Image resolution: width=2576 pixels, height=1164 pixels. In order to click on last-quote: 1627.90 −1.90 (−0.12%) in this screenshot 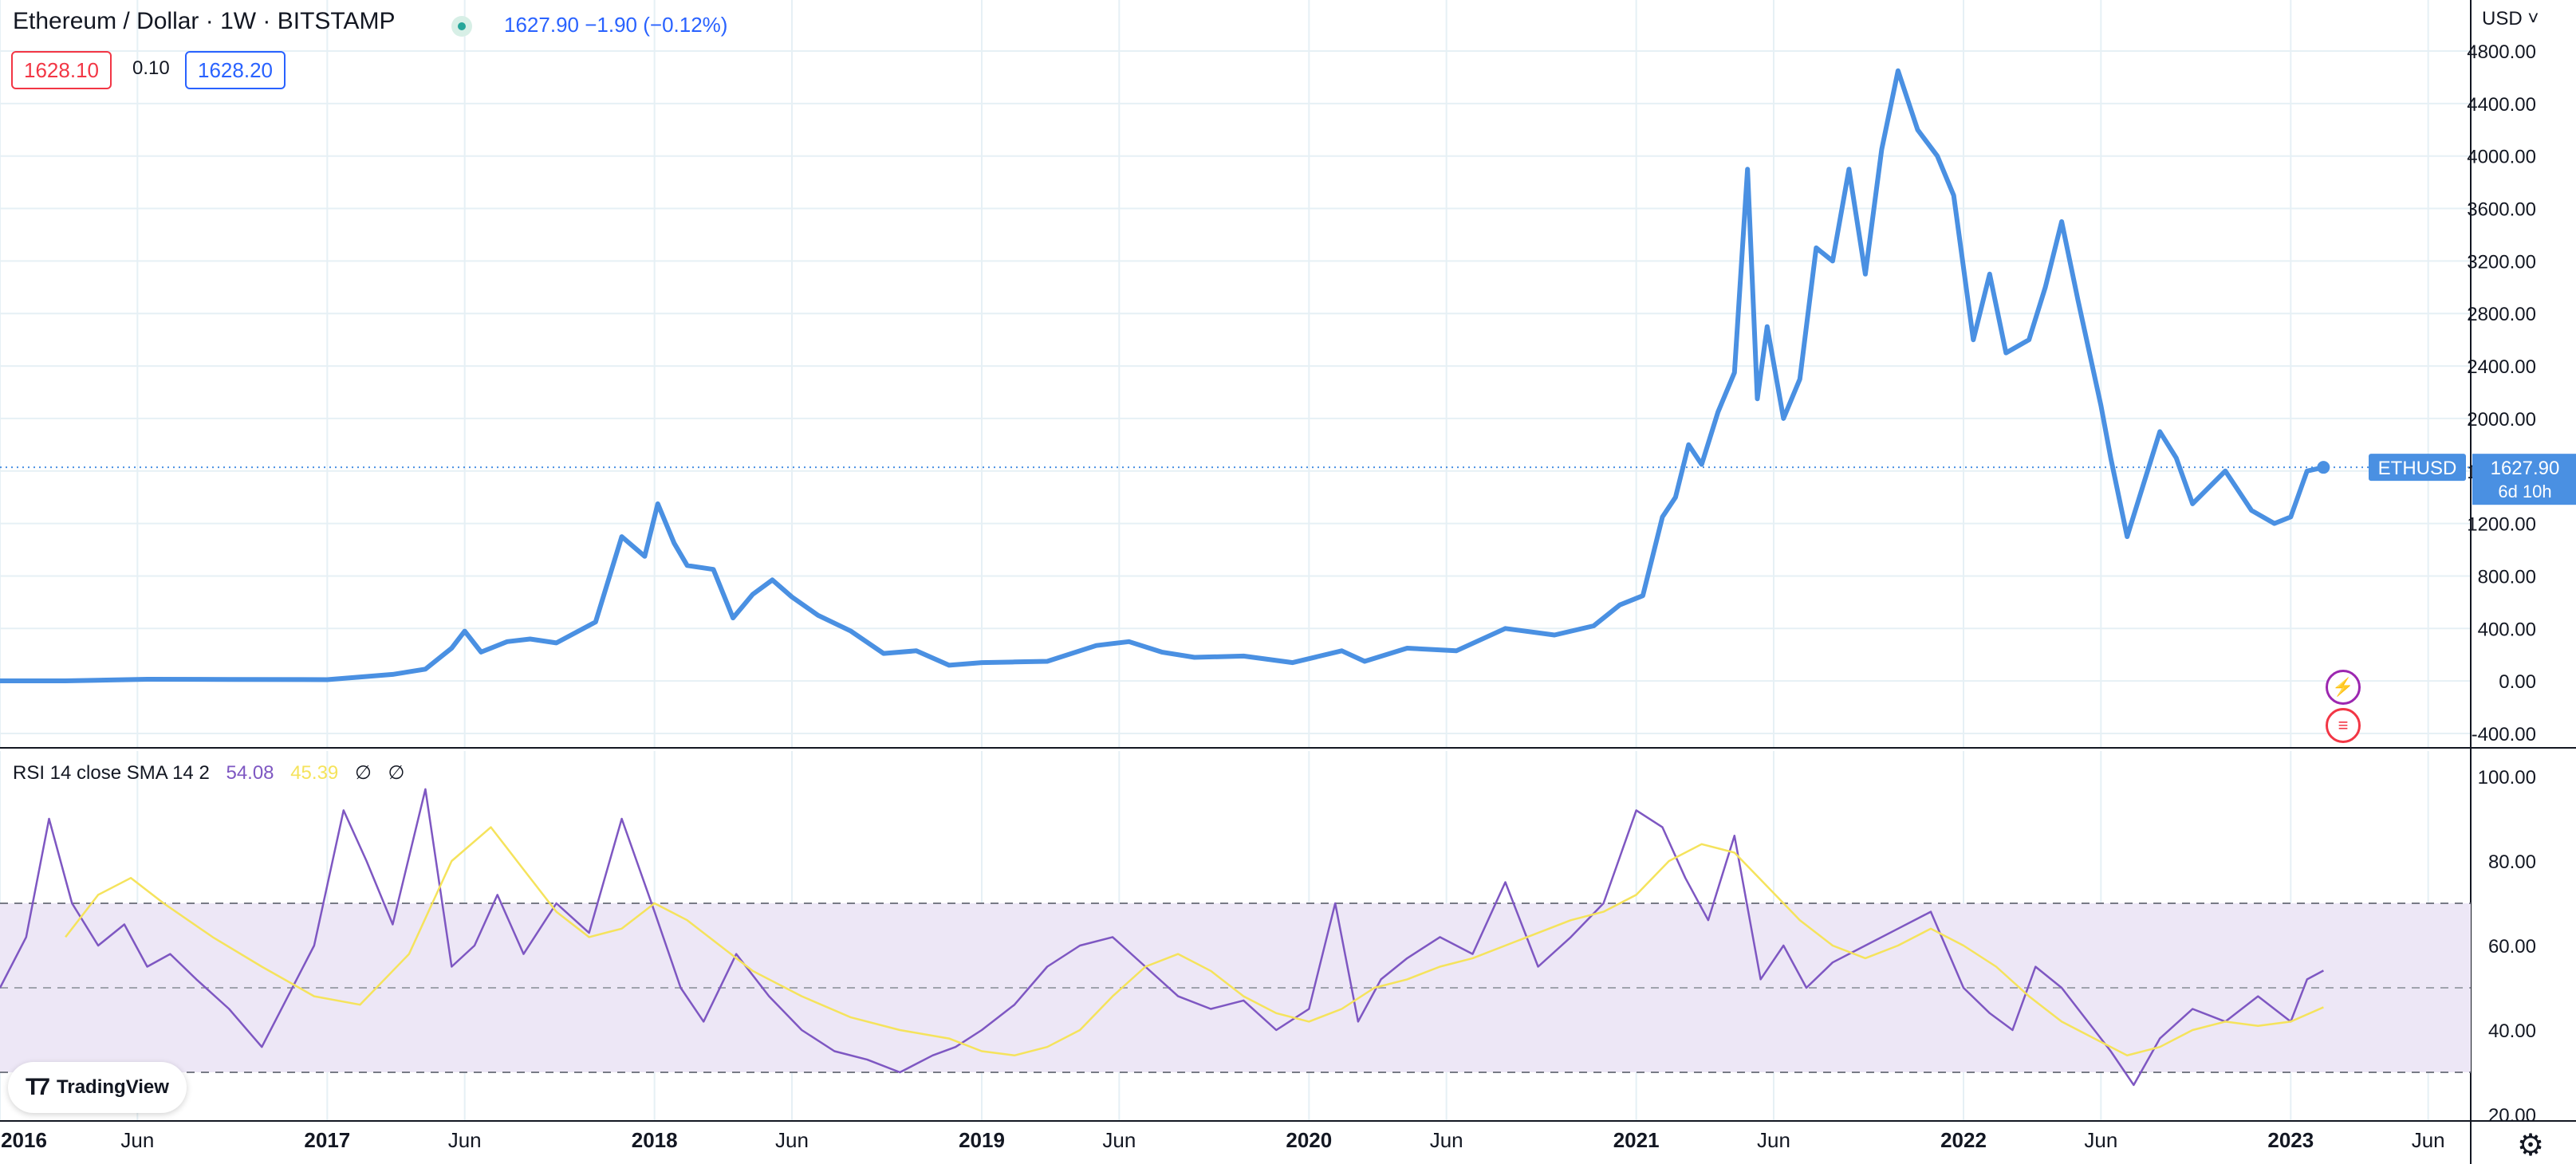, I will do `click(615, 25)`.